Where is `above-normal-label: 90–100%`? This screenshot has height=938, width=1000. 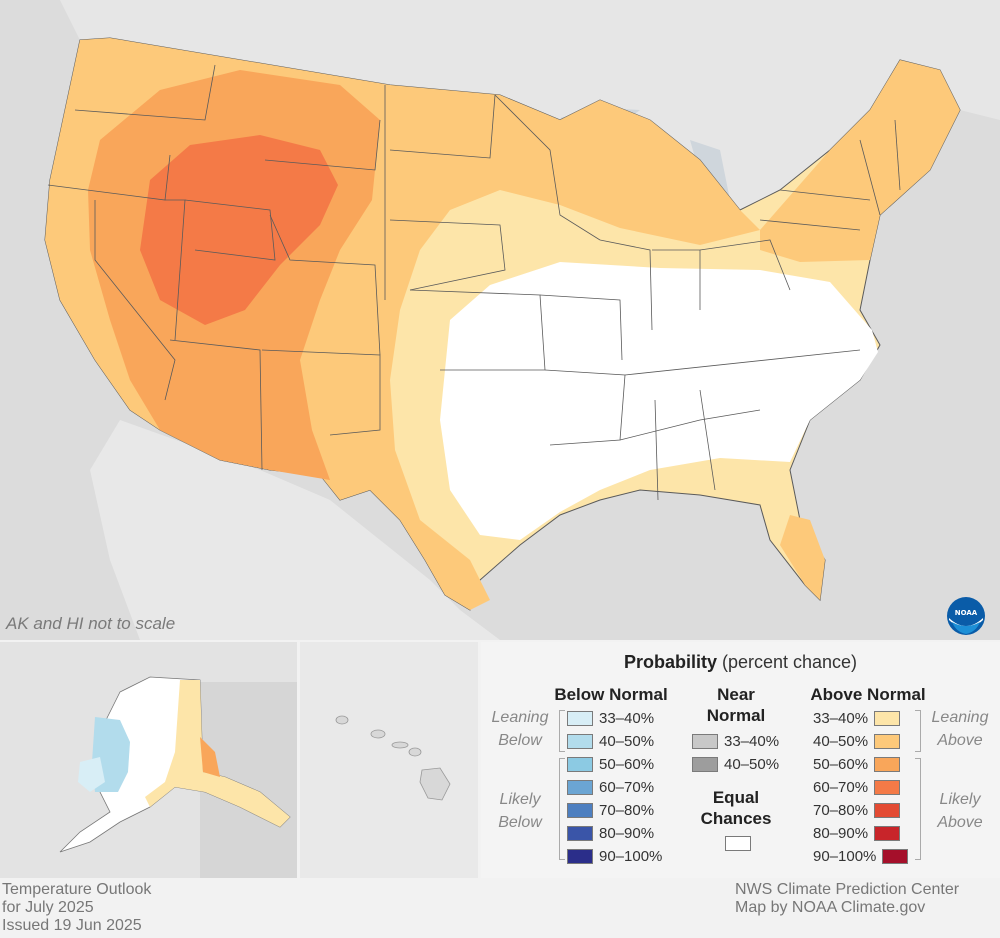 above-normal-label: 90–100% is located at coordinates (845, 856).